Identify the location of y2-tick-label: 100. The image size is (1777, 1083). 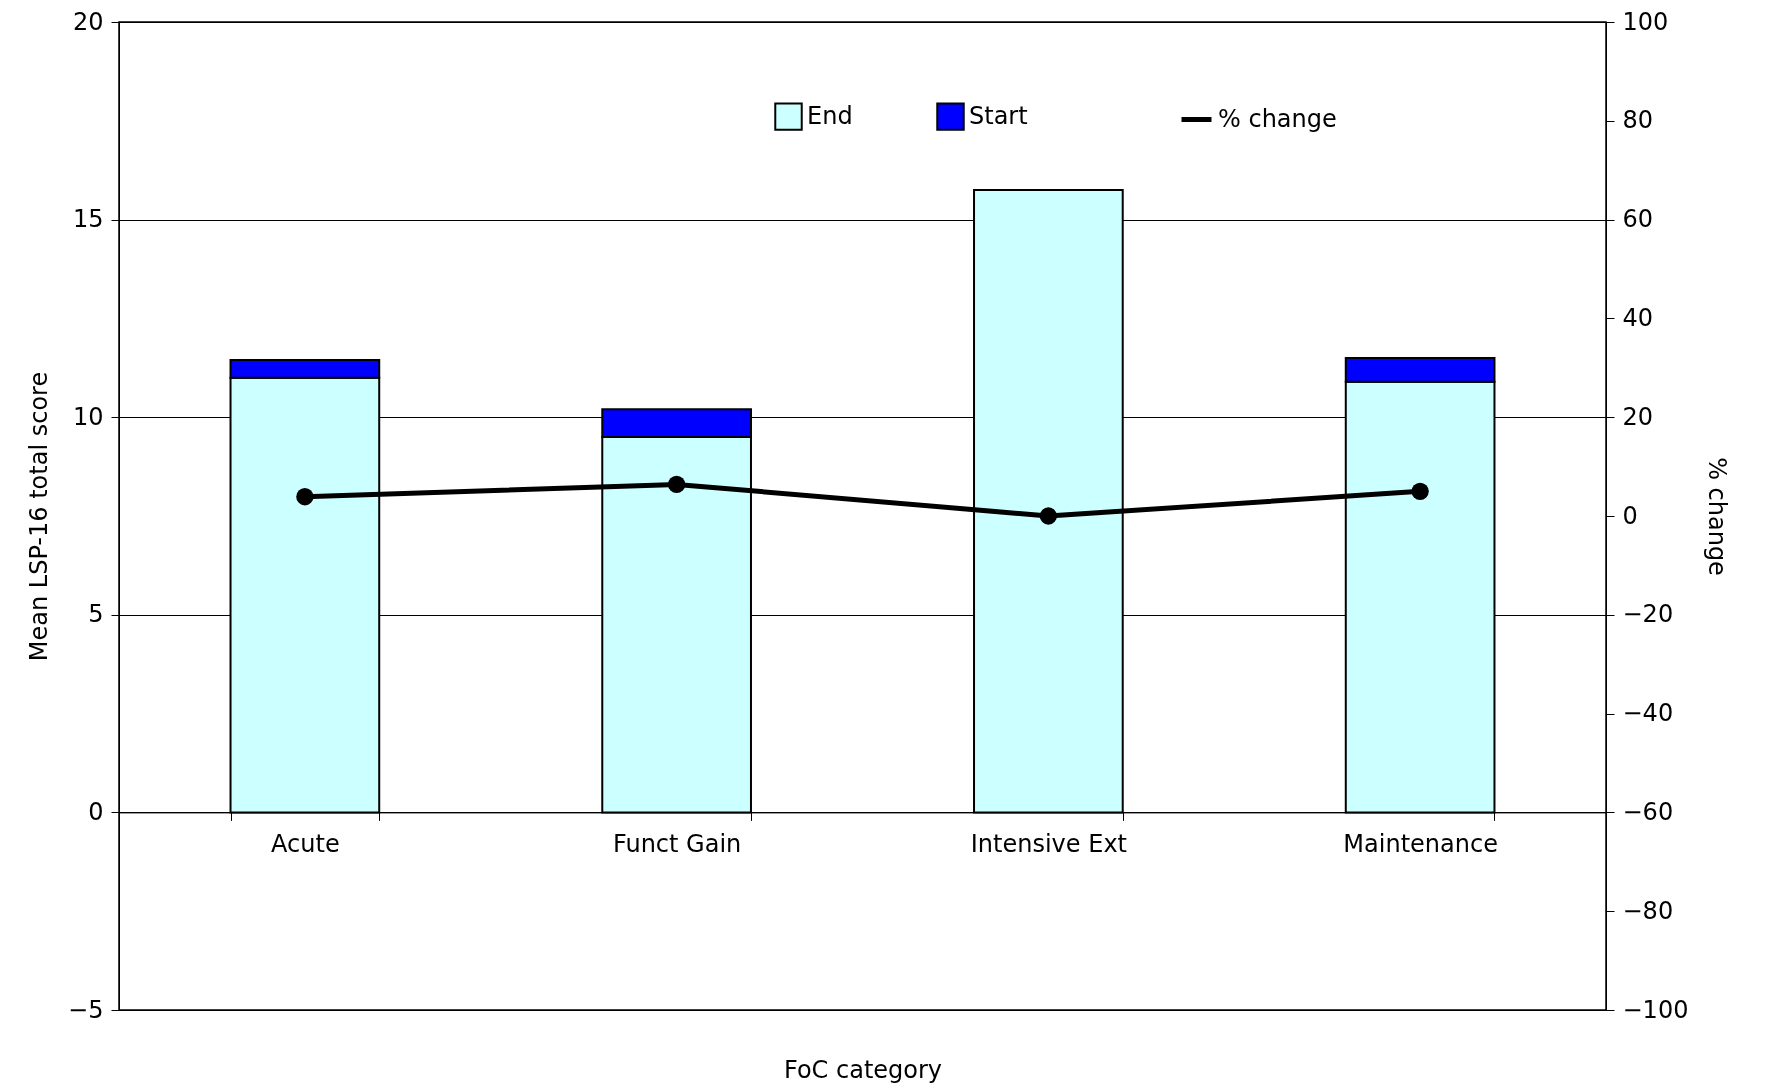
(1645, 21).